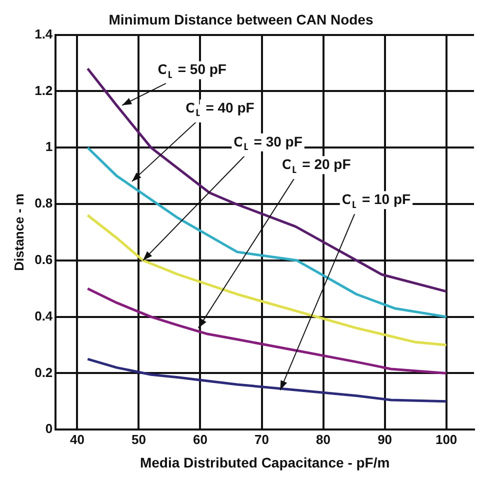 This screenshot has width=490, height=484. I want to click on x-axis-title: Media Distributed Capacitance - pF/m, so click(265, 462).